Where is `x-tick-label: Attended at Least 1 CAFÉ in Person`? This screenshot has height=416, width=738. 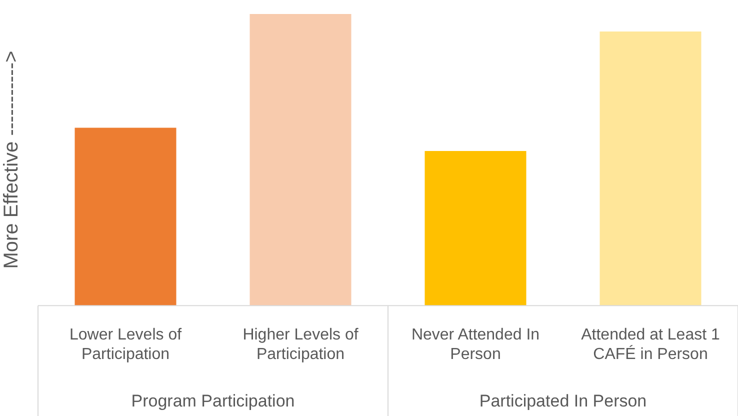 x-tick-label: Attended at Least 1 CAFÉ in Person is located at coordinates (650, 344).